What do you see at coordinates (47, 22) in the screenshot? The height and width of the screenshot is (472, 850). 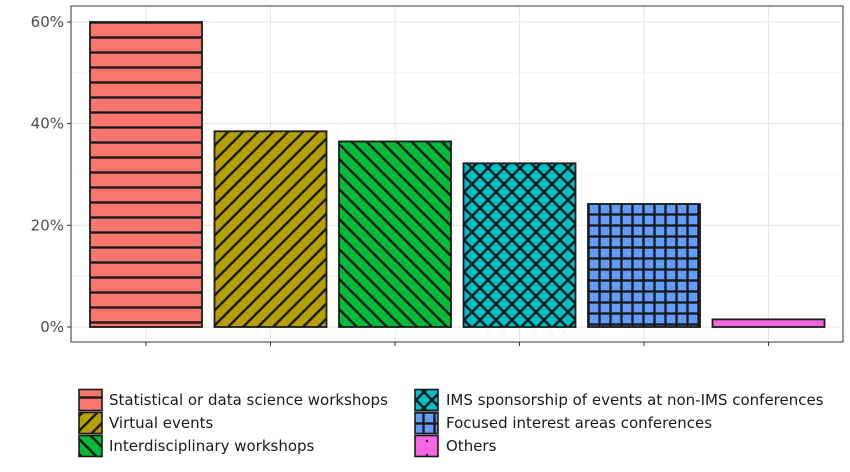 I see `y-tick-label: 60%` at bounding box center [47, 22].